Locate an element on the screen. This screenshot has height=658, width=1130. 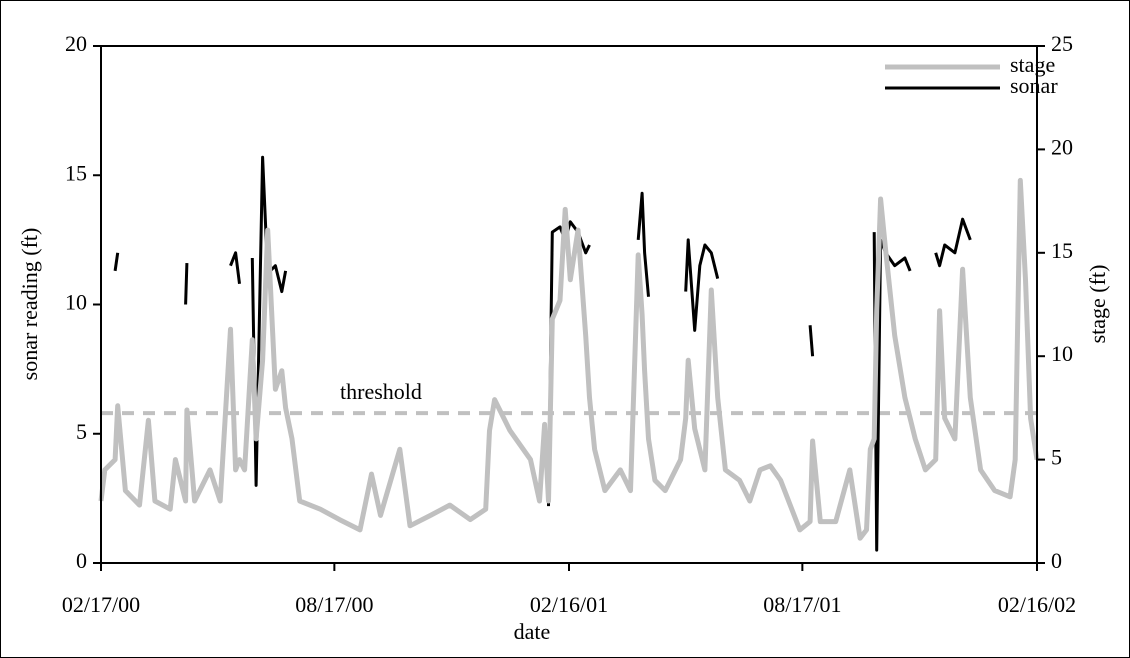
legend-label: stage is located at coordinates (1032, 64).